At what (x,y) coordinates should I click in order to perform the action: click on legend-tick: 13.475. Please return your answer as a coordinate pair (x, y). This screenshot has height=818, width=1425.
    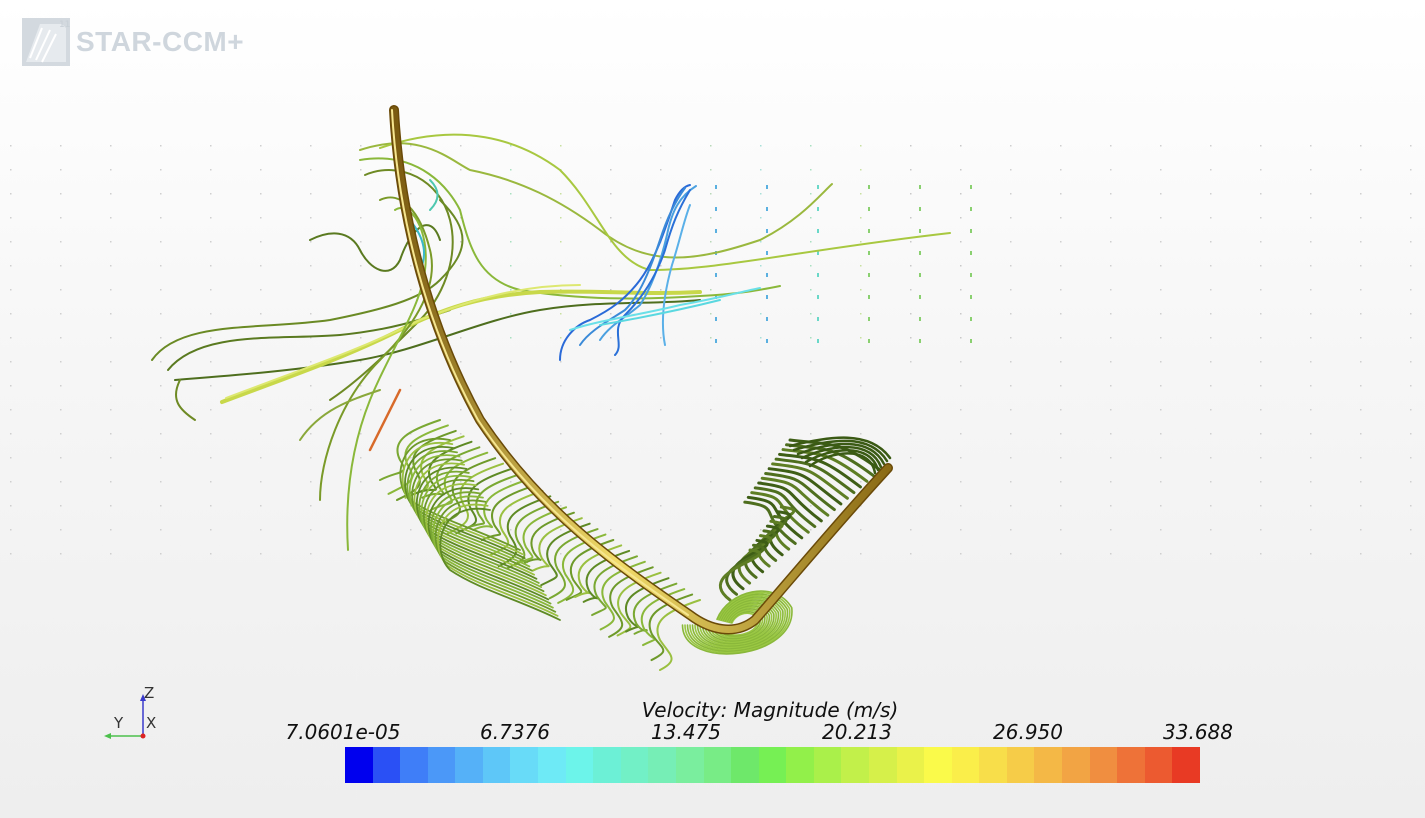
    Looking at the image, I should click on (686, 732).